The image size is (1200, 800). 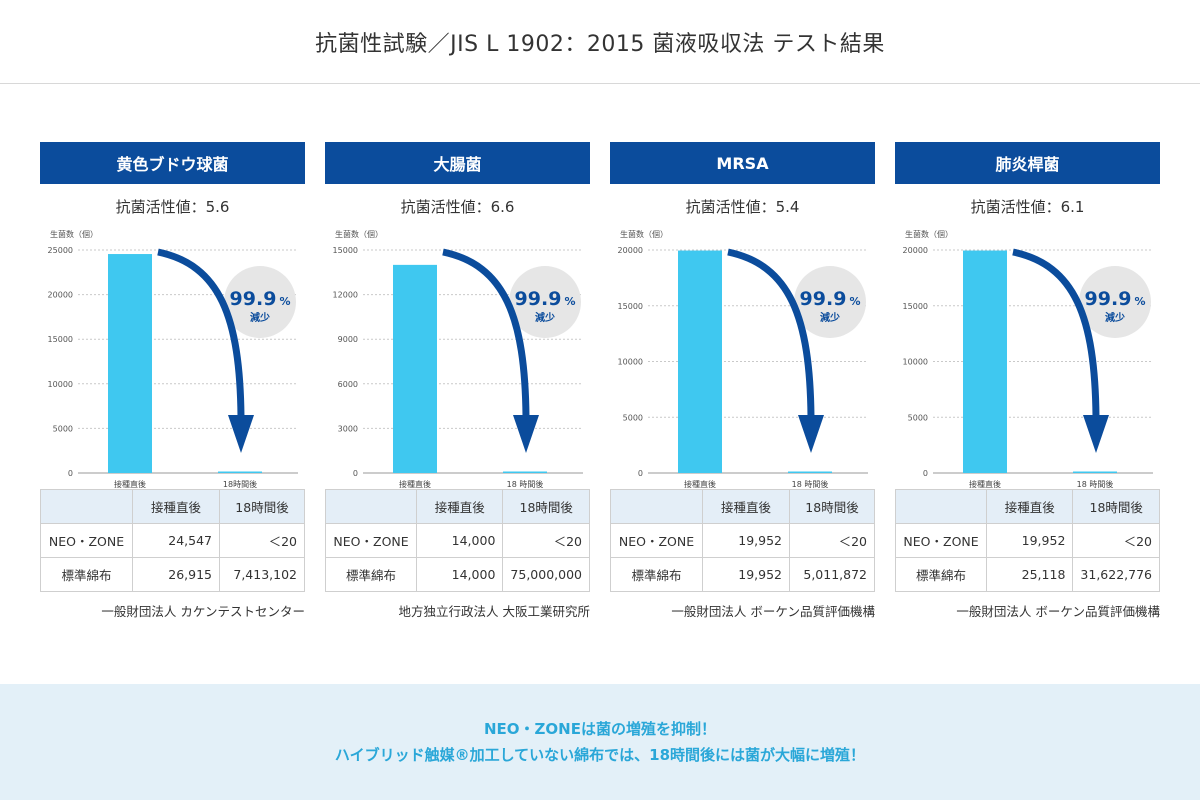 I want to click on reduction-badge, so click(x=260, y=302).